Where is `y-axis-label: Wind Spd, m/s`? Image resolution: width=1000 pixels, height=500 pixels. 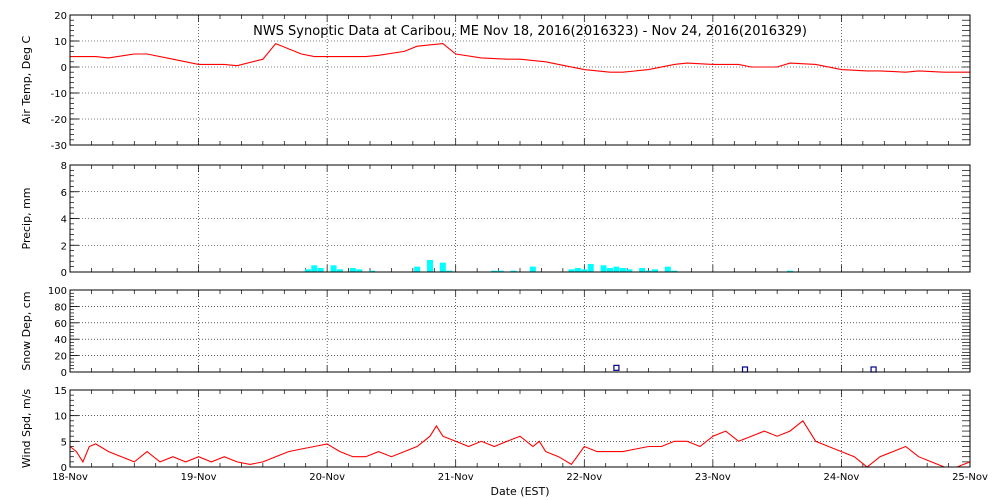
y-axis-label: Wind Spd, m/s is located at coordinates (26, 429).